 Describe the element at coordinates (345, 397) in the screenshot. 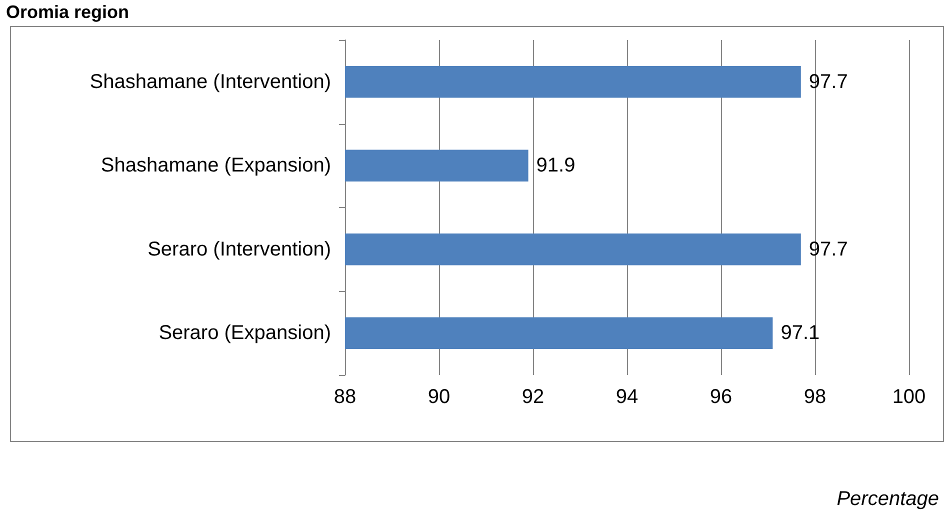

I see `x-tick-label: 88` at that location.